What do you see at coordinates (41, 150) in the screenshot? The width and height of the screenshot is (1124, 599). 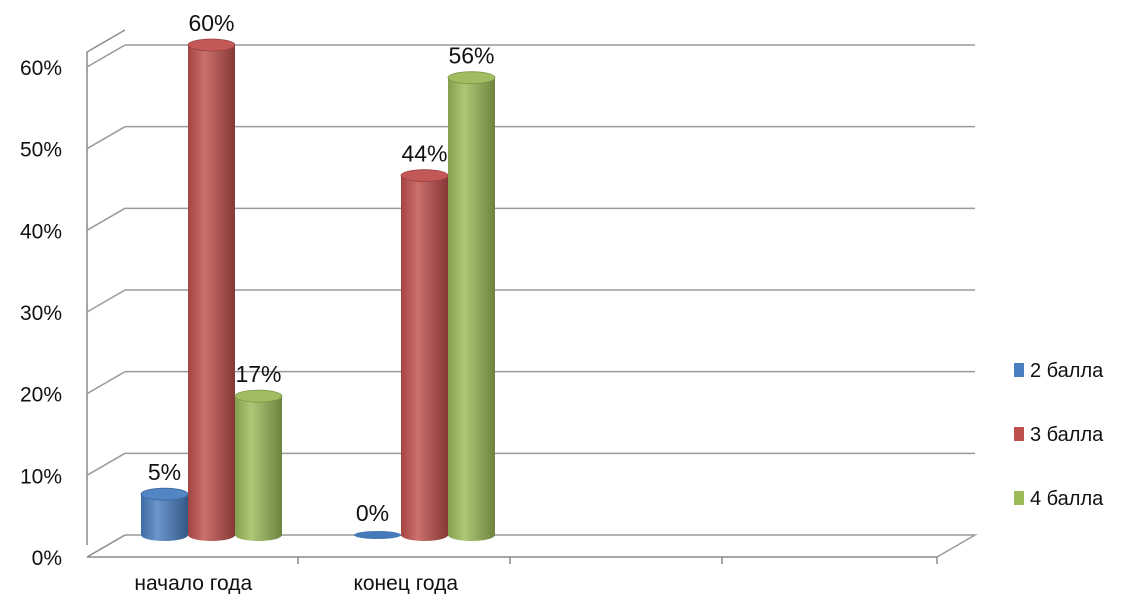 I see `y-tick-label: 50%` at bounding box center [41, 150].